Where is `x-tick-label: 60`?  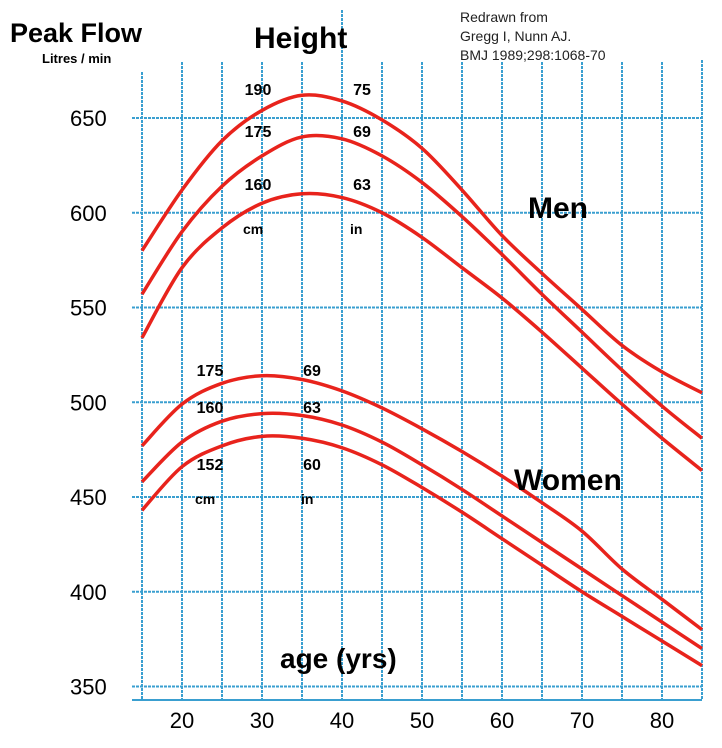
x-tick-label: 60 is located at coordinates (502, 720).